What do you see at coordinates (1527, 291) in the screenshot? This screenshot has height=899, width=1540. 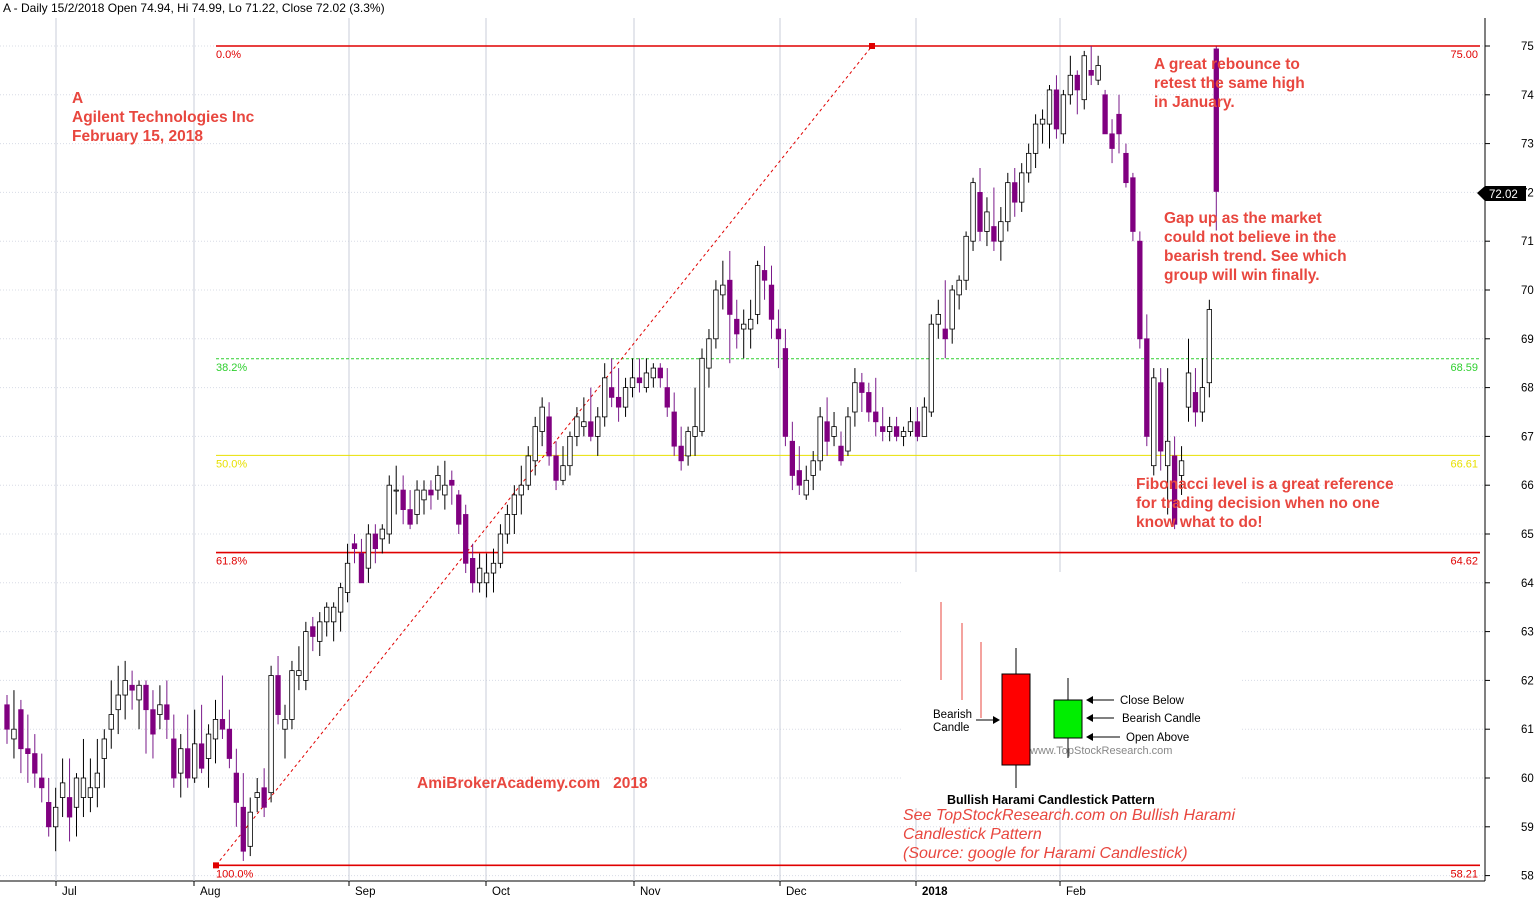 I see `y-tick-label: 70` at bounding box center [1527, 291].